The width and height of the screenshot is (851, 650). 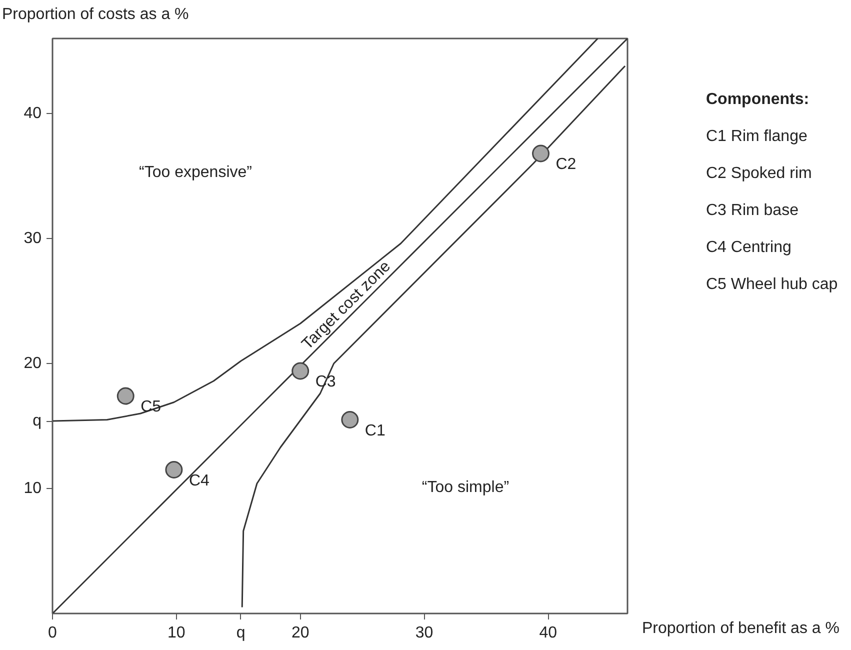 What do you see at coordinates (466, 487) in the screenshot?
I see `annotation: “Too simple”` at bounding box center [466, 487].